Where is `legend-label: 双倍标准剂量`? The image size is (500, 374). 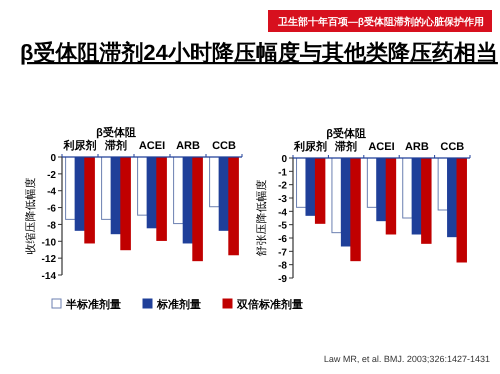 legend-label: 双倍标准剂量 is located at coordinates (269, 304).